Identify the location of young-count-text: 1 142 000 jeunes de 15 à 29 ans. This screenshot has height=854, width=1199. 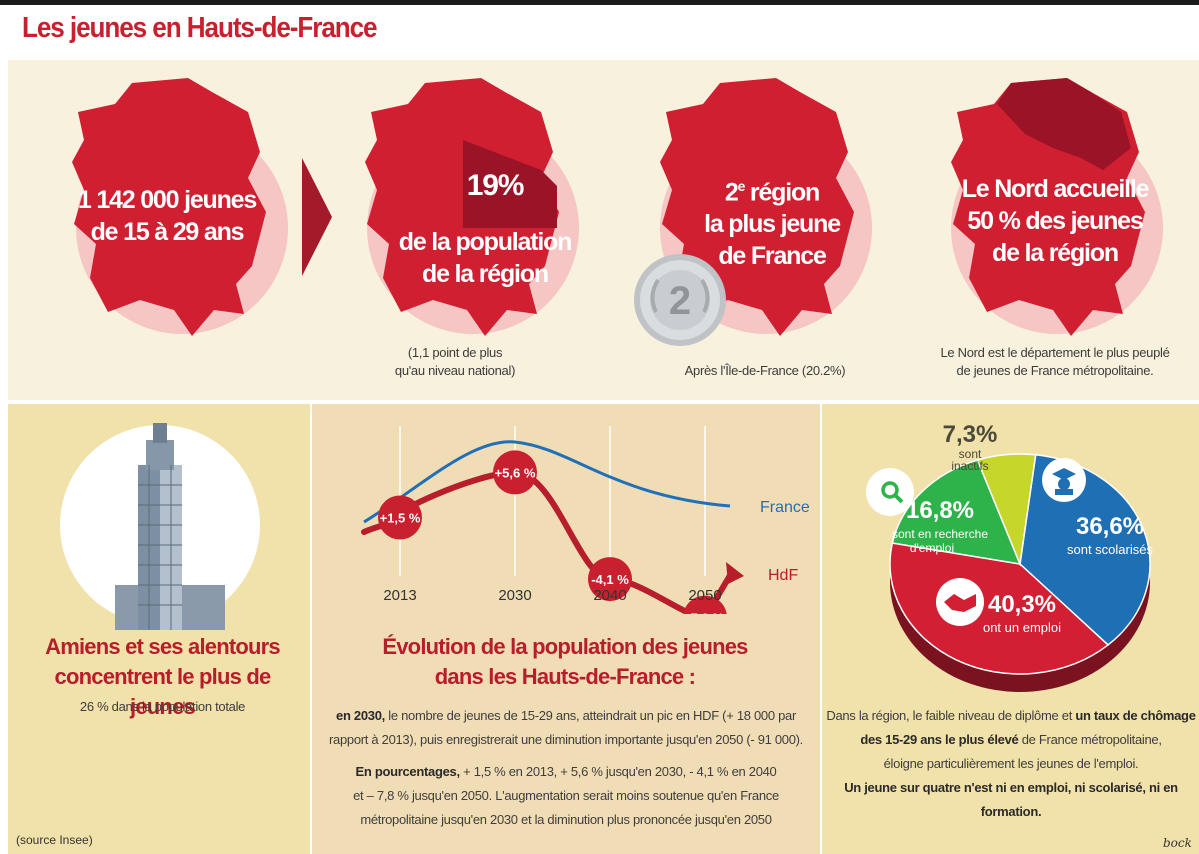
(167, 216).